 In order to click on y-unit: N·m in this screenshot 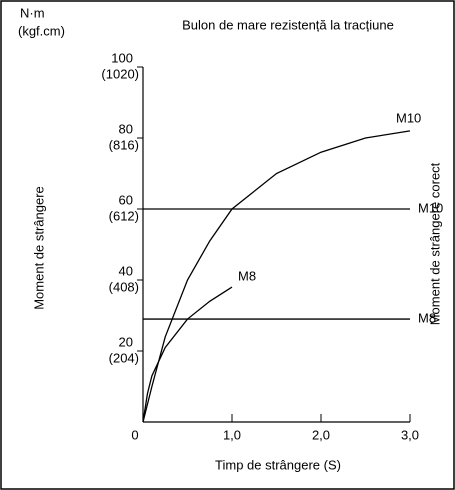, I will do `click(32, 12)`.